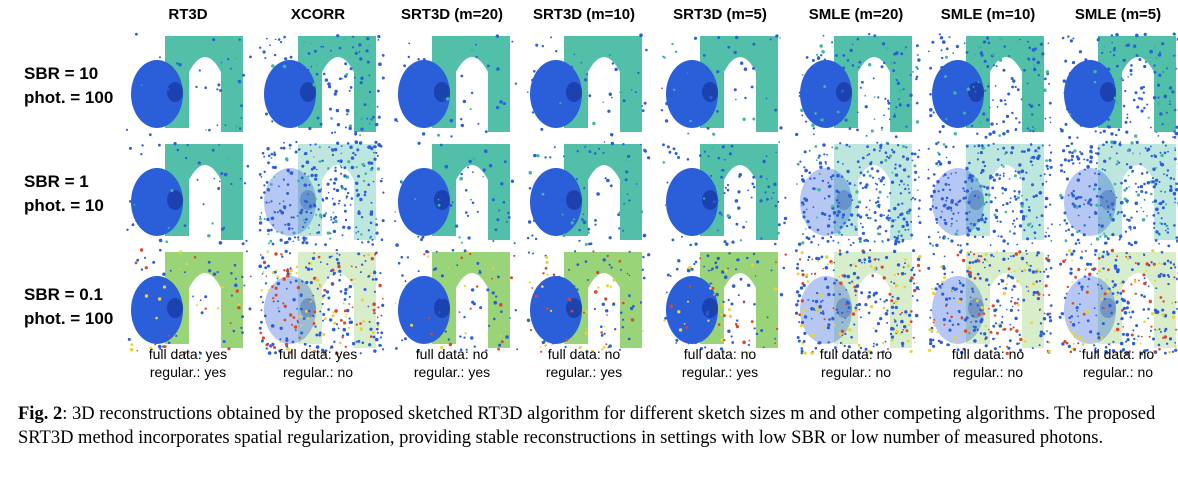 The image size is (1178, 492). I want to click on face-shape, so click(157, 202).